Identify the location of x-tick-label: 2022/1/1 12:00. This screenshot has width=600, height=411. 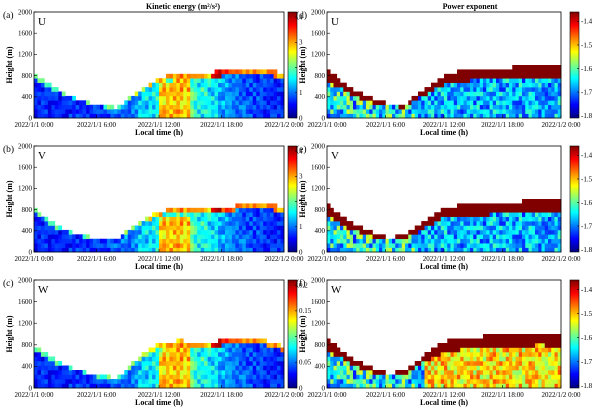
(444, 125).